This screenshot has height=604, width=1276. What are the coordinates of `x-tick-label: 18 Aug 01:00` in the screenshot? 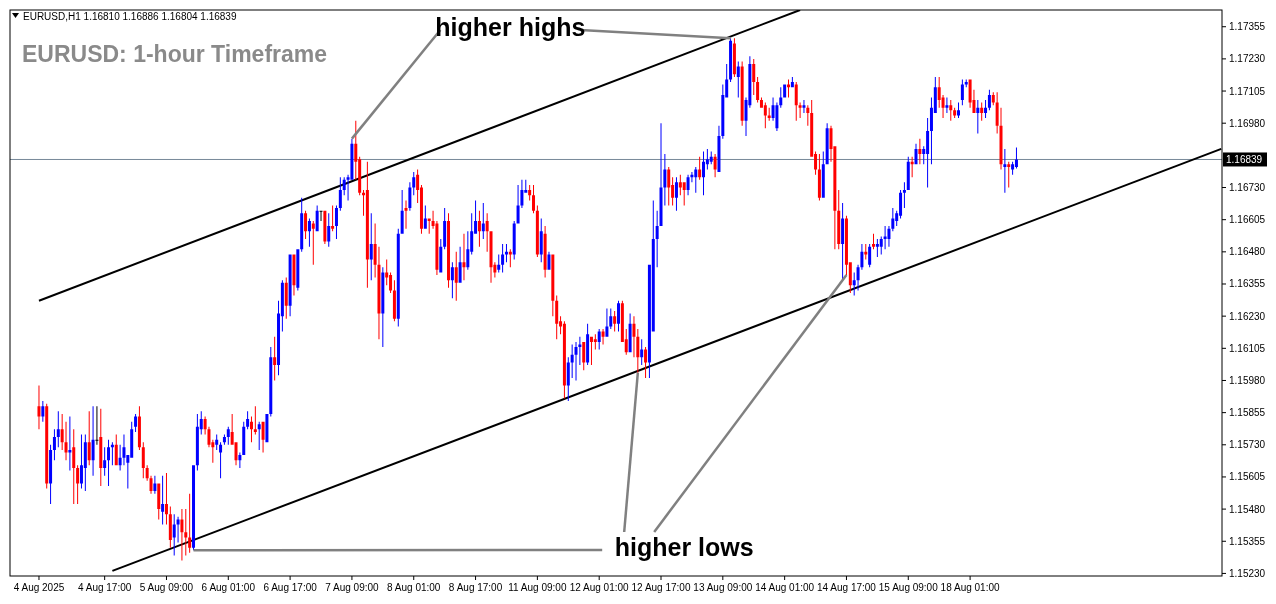 It's located at (970, 587).